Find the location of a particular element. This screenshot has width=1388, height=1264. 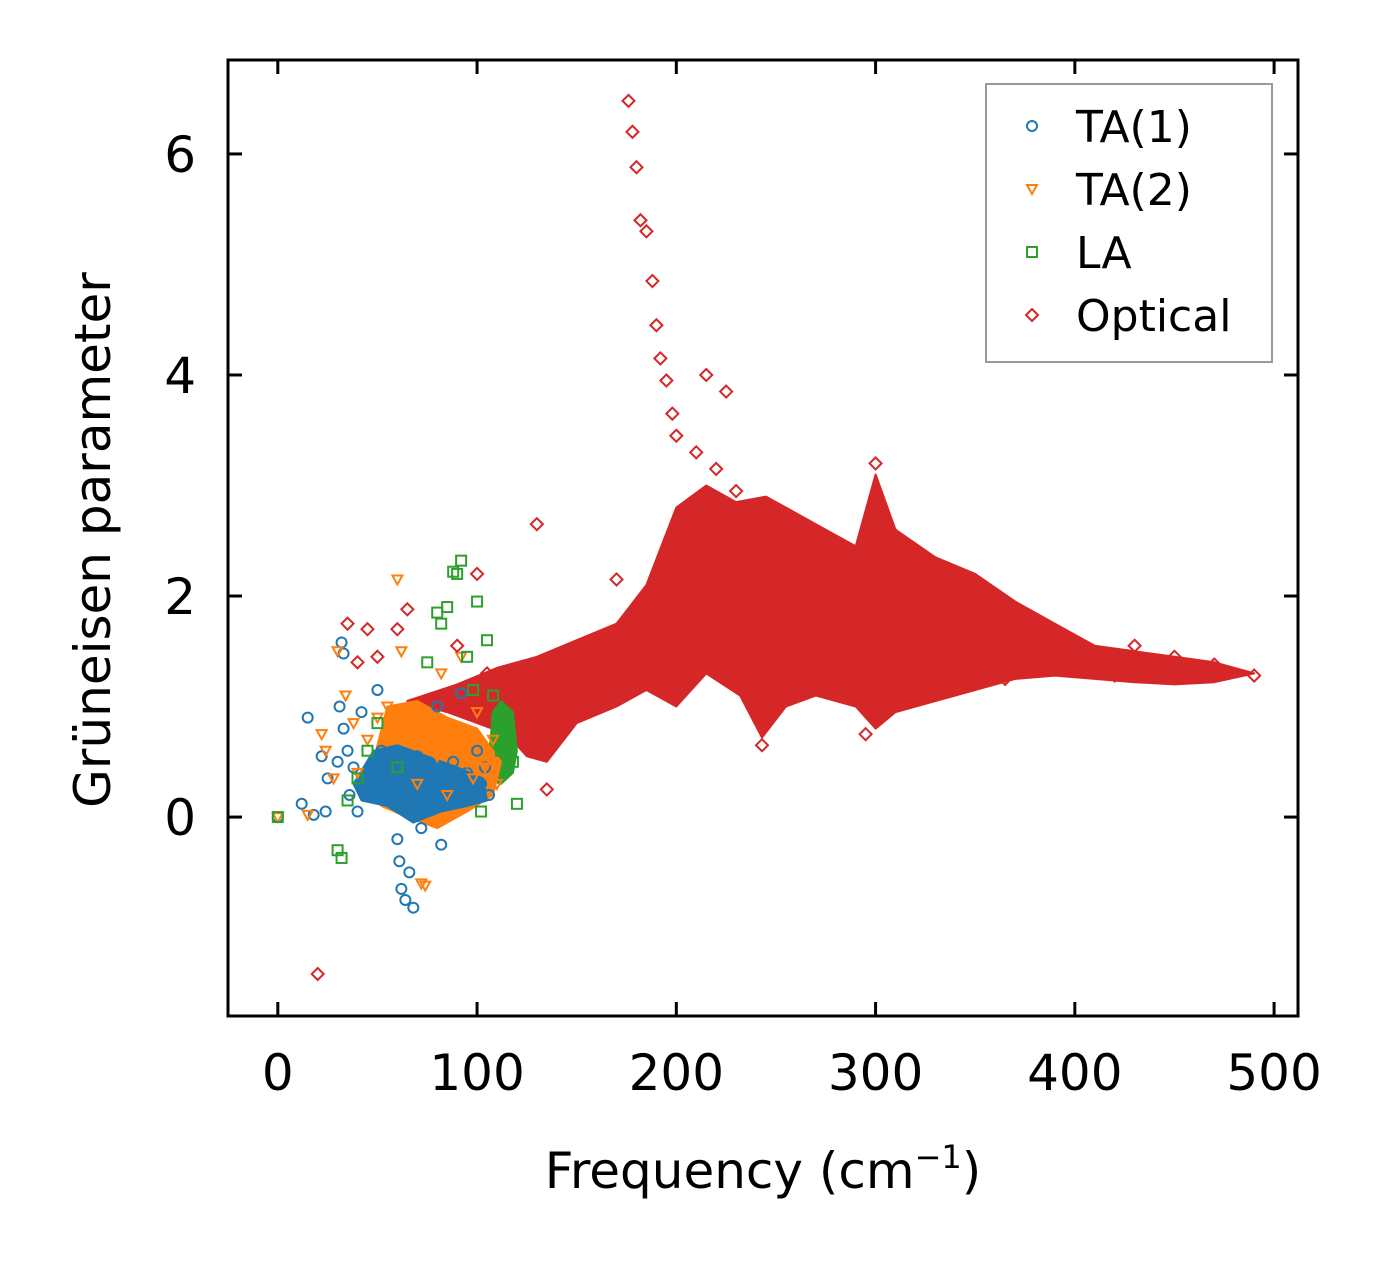

x-tick-label: 100 is located at coordinates (476, 1073).